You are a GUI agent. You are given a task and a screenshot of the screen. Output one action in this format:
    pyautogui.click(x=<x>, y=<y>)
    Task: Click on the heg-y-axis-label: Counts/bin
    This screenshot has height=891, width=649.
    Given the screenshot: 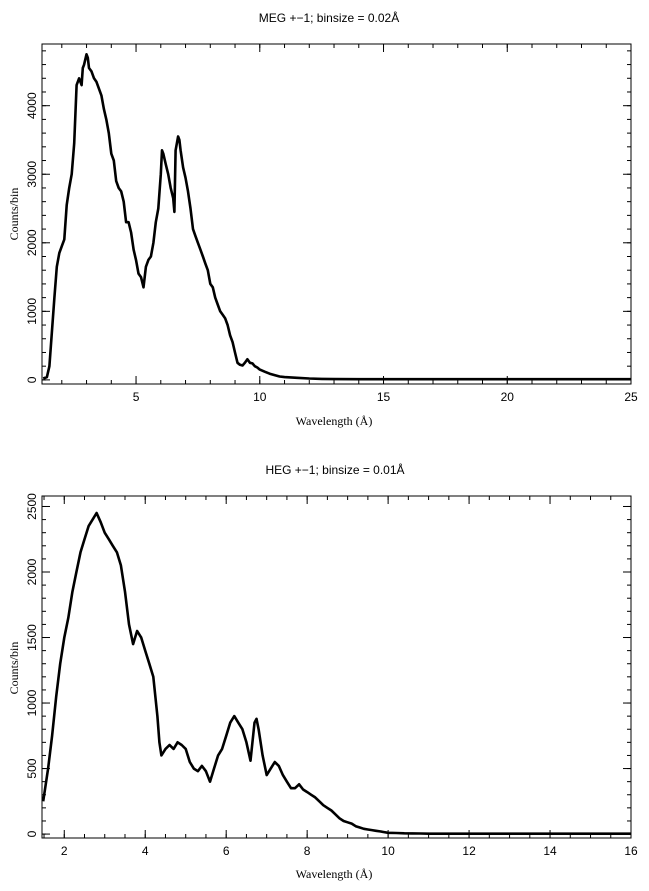 What is the action you would take?
    pyautogui.click(x=14, y=668)
    